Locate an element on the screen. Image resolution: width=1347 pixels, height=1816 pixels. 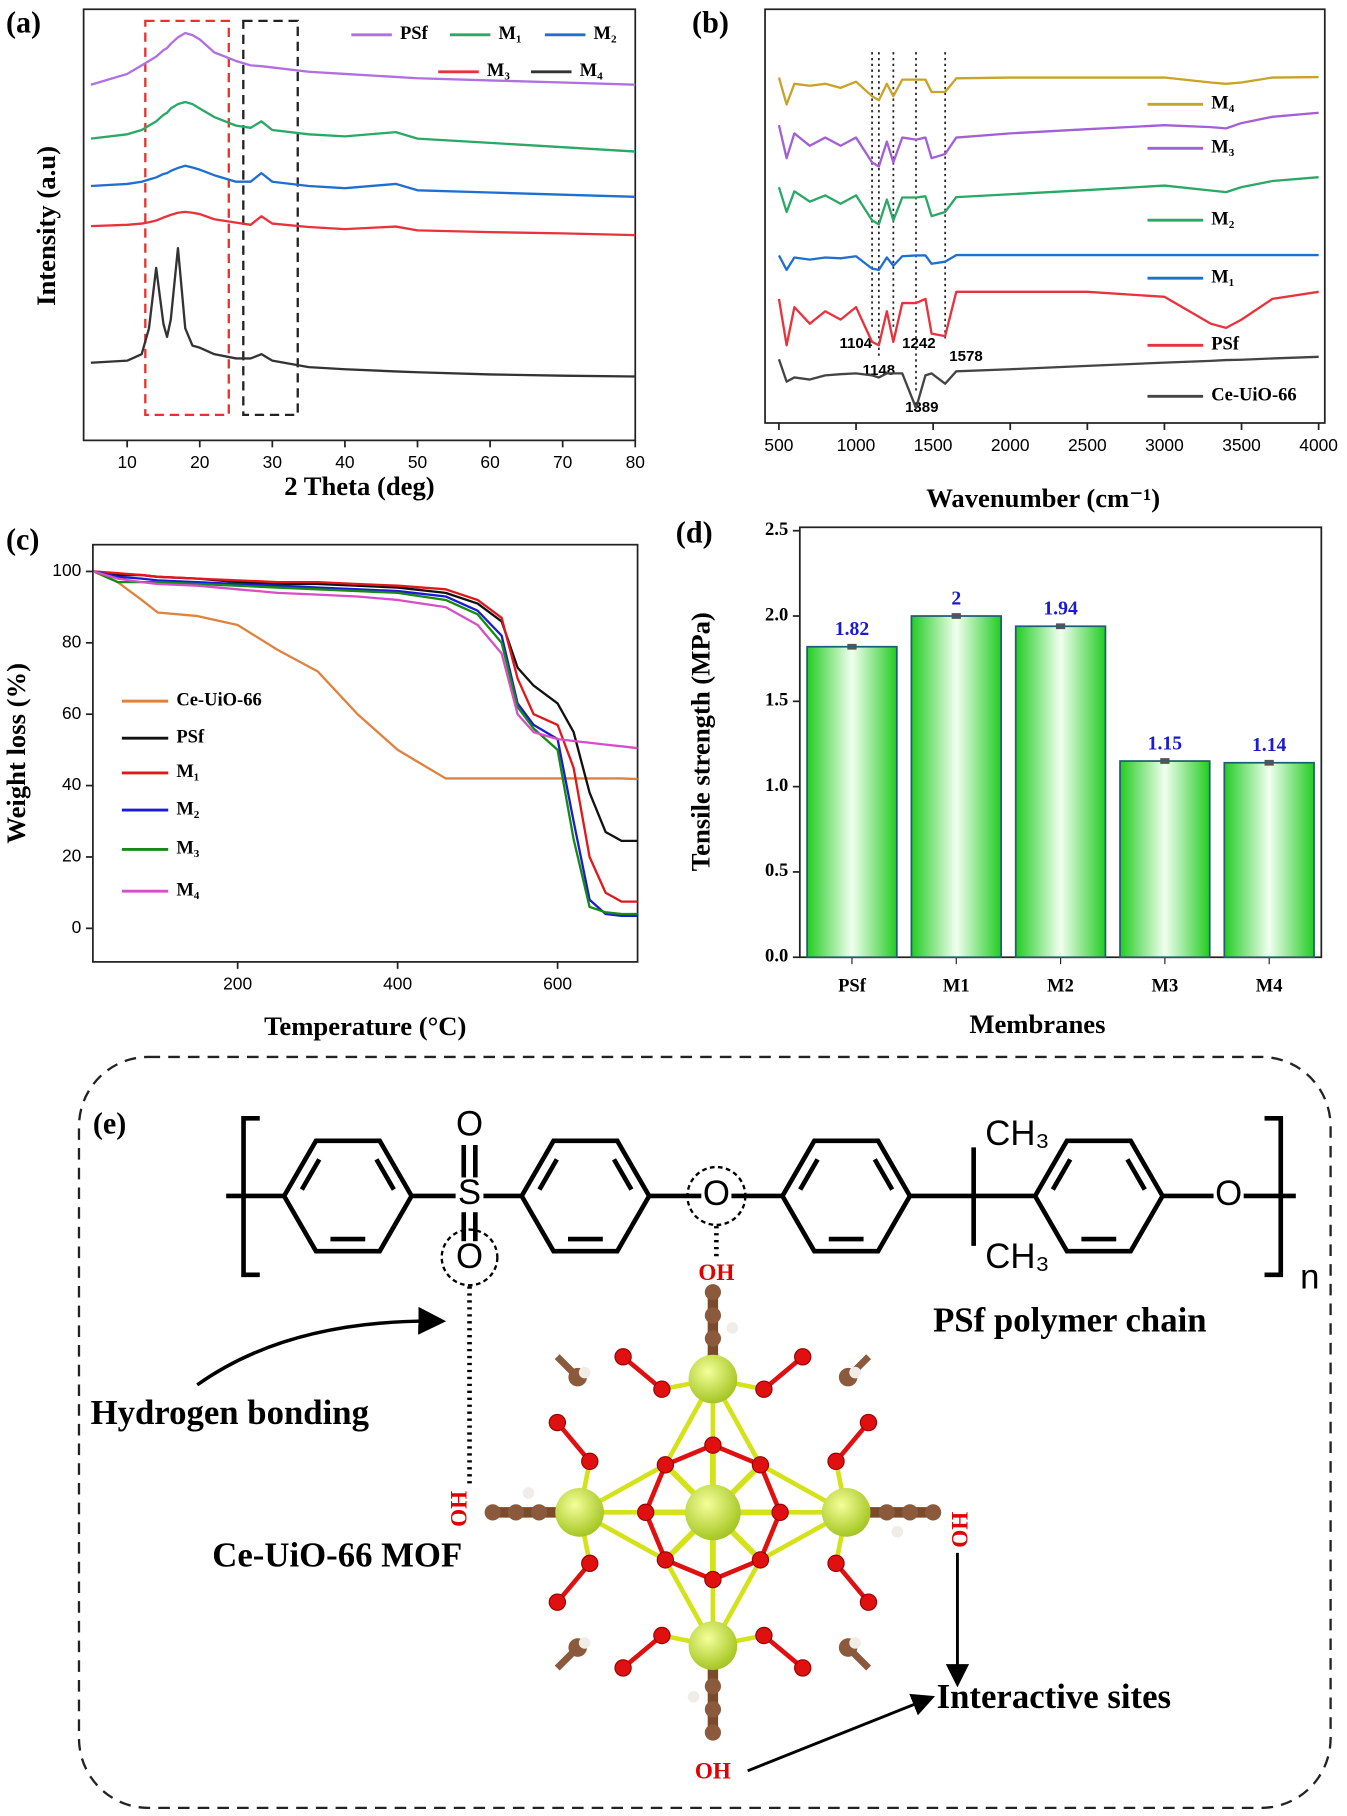
y-tick-label: 100 is located at coordinates (66, 570).